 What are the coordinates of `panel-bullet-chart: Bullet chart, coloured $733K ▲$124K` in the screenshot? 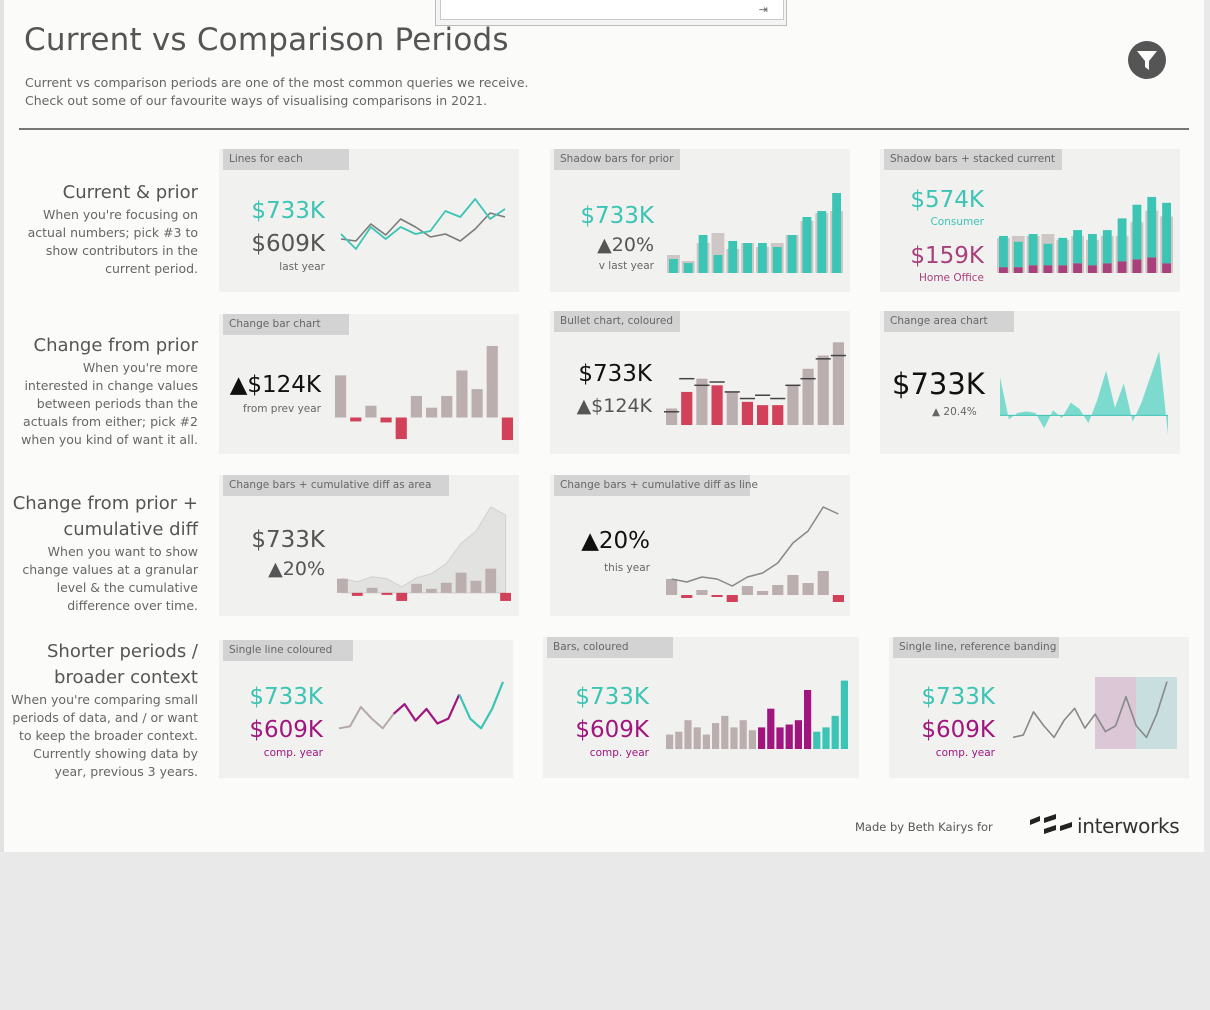 It's located at (700, 382).